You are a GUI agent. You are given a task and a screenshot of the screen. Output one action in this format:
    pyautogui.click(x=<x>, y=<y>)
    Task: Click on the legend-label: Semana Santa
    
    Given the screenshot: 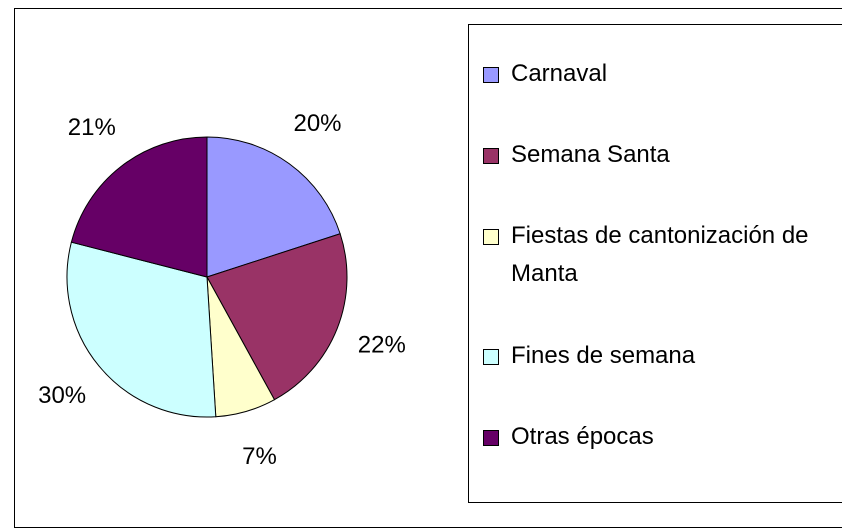 What is the action you would take?
    pyautogui.click(x=590, y=155)
    